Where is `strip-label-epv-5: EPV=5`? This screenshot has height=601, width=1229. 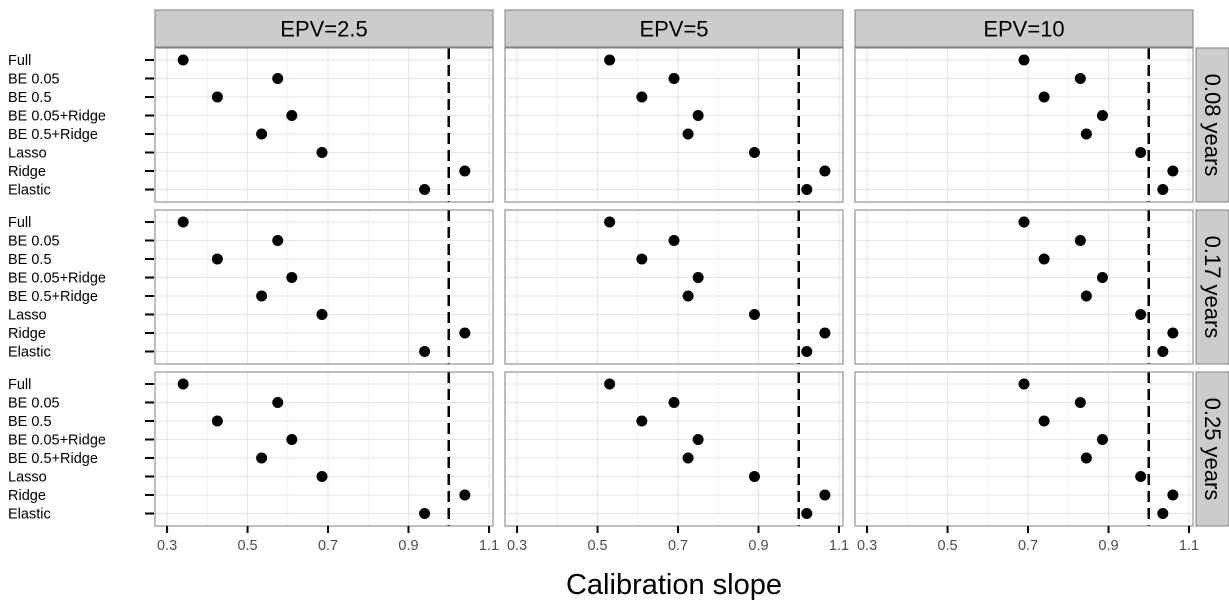 strip-label-epv-5: EPV=5 is located at coordinates (673, 29).